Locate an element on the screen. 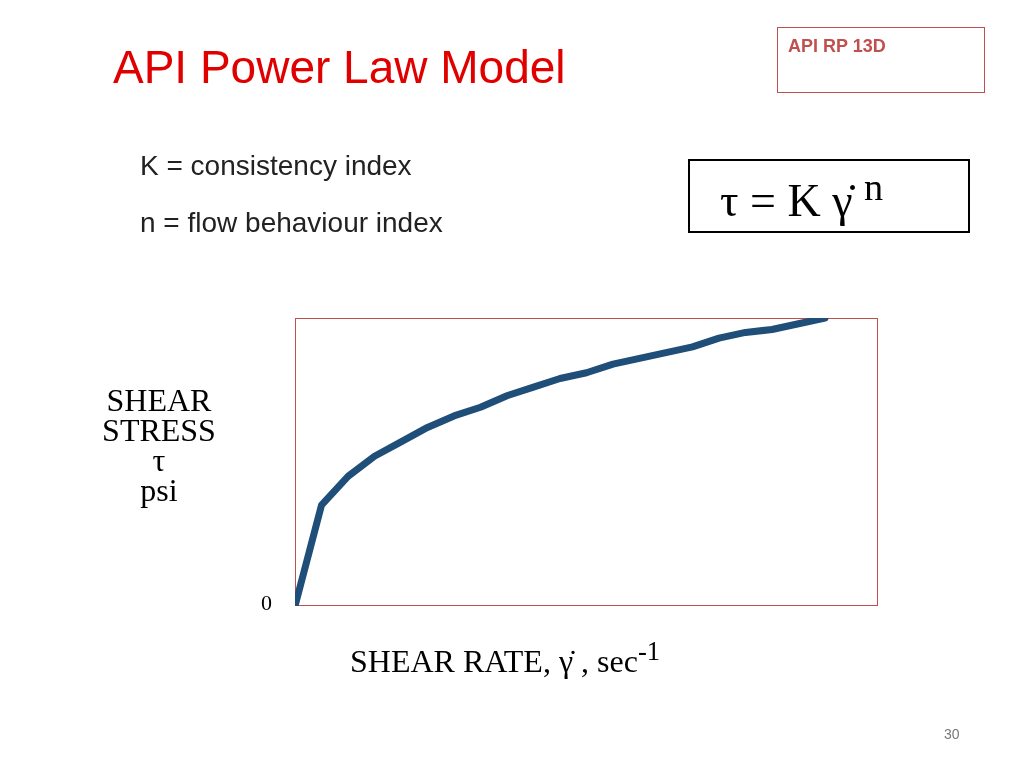 The height and width of the screenshot is (768, 1024). text: τ = K γ̇ $^{n}$ is located at coordinates (829, 196).